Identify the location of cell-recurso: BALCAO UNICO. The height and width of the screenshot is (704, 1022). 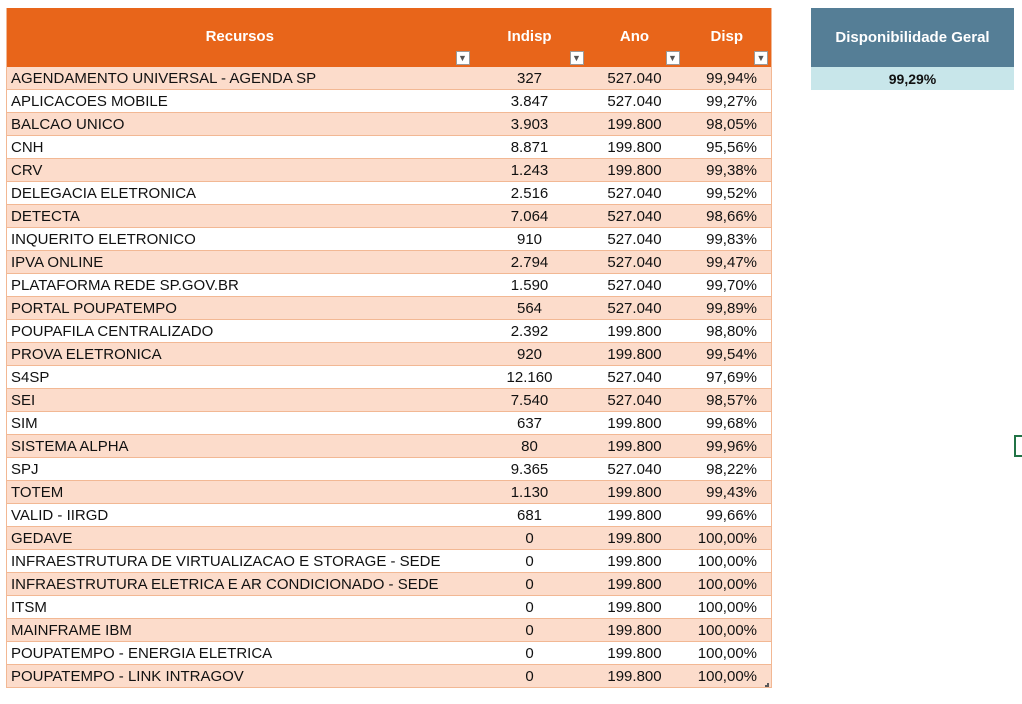
(239, 124).